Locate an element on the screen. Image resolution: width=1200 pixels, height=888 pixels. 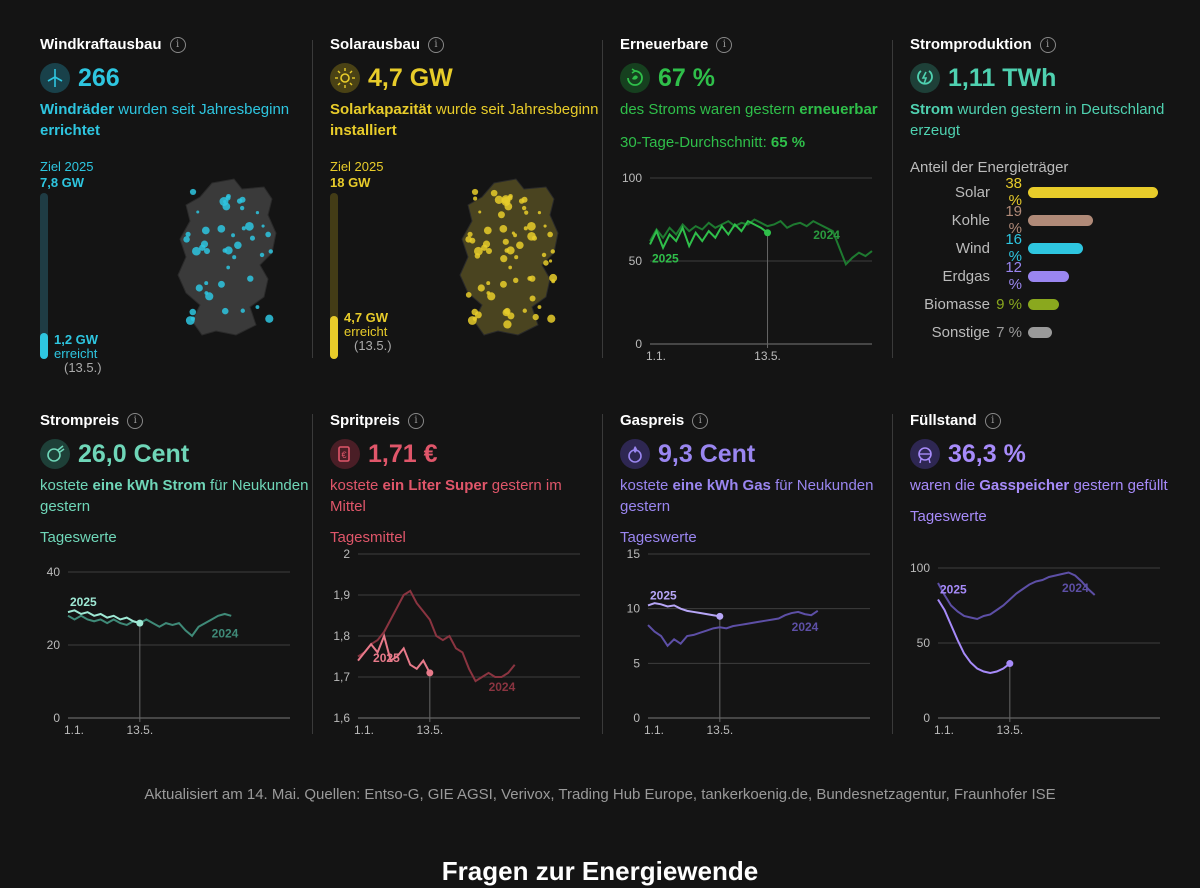
strom-title: Stromproduktion is located at coordinates (971, 44).